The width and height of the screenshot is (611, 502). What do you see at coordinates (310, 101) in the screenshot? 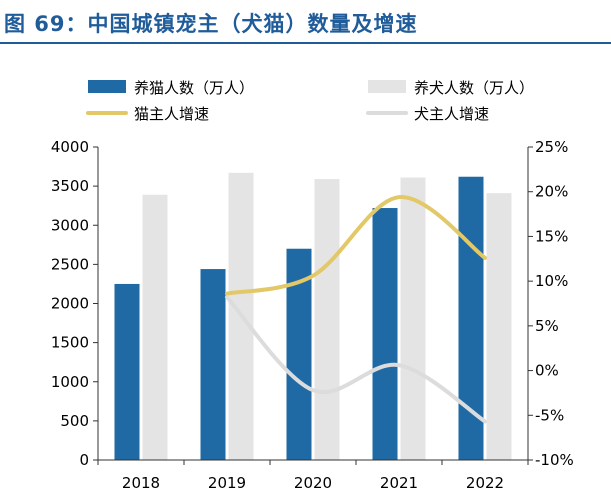
I see `chart-legend: 养猫人数（万人） 养犬人数（万人） 猫主人增速 犬主人增速` at bounding box center [310, 101].